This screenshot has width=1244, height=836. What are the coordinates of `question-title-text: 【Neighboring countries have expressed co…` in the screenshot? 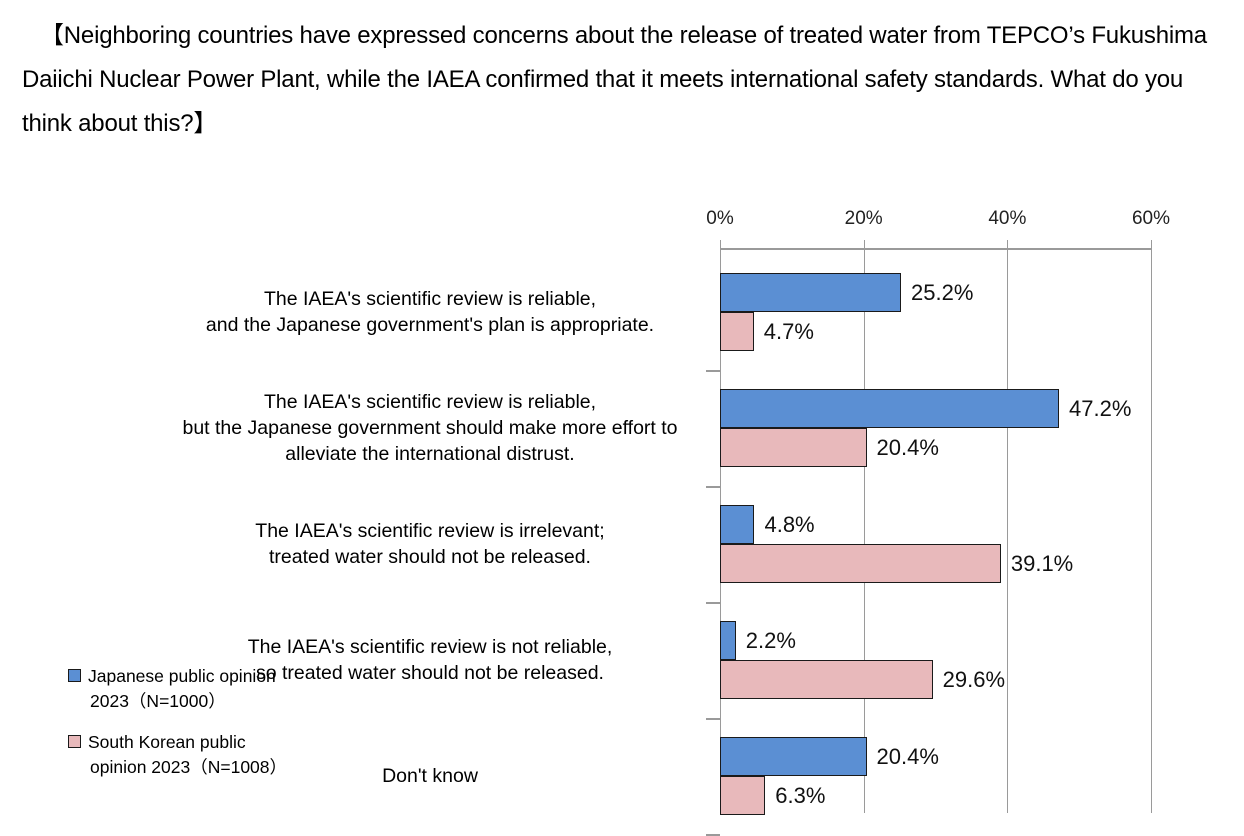 It's located at (618, 79).